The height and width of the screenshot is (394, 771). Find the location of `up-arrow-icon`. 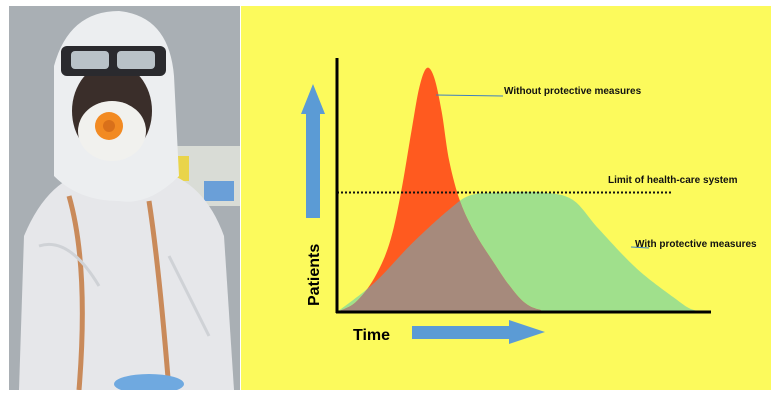

up-arrow-icon is located at coordinates (313, 151).